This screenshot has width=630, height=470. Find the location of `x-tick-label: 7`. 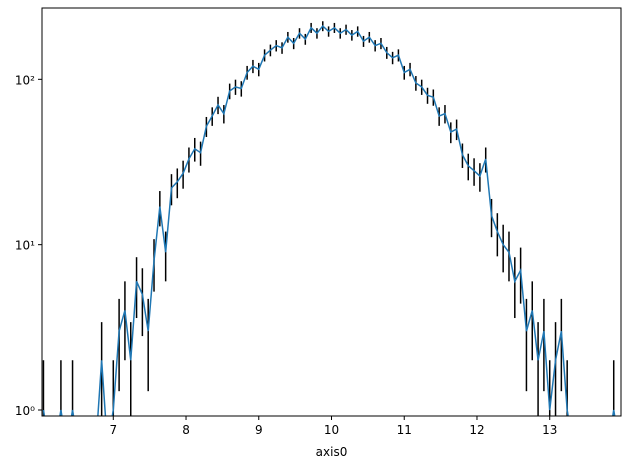

x-tick-label: 7 is located at coordinates (113, 430).